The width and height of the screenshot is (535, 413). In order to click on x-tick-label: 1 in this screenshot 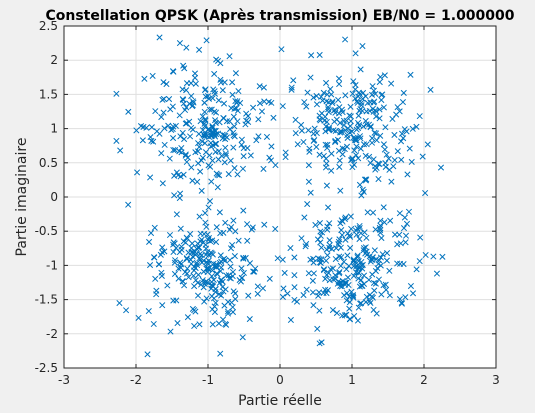, I will do `click(352, 380)`.